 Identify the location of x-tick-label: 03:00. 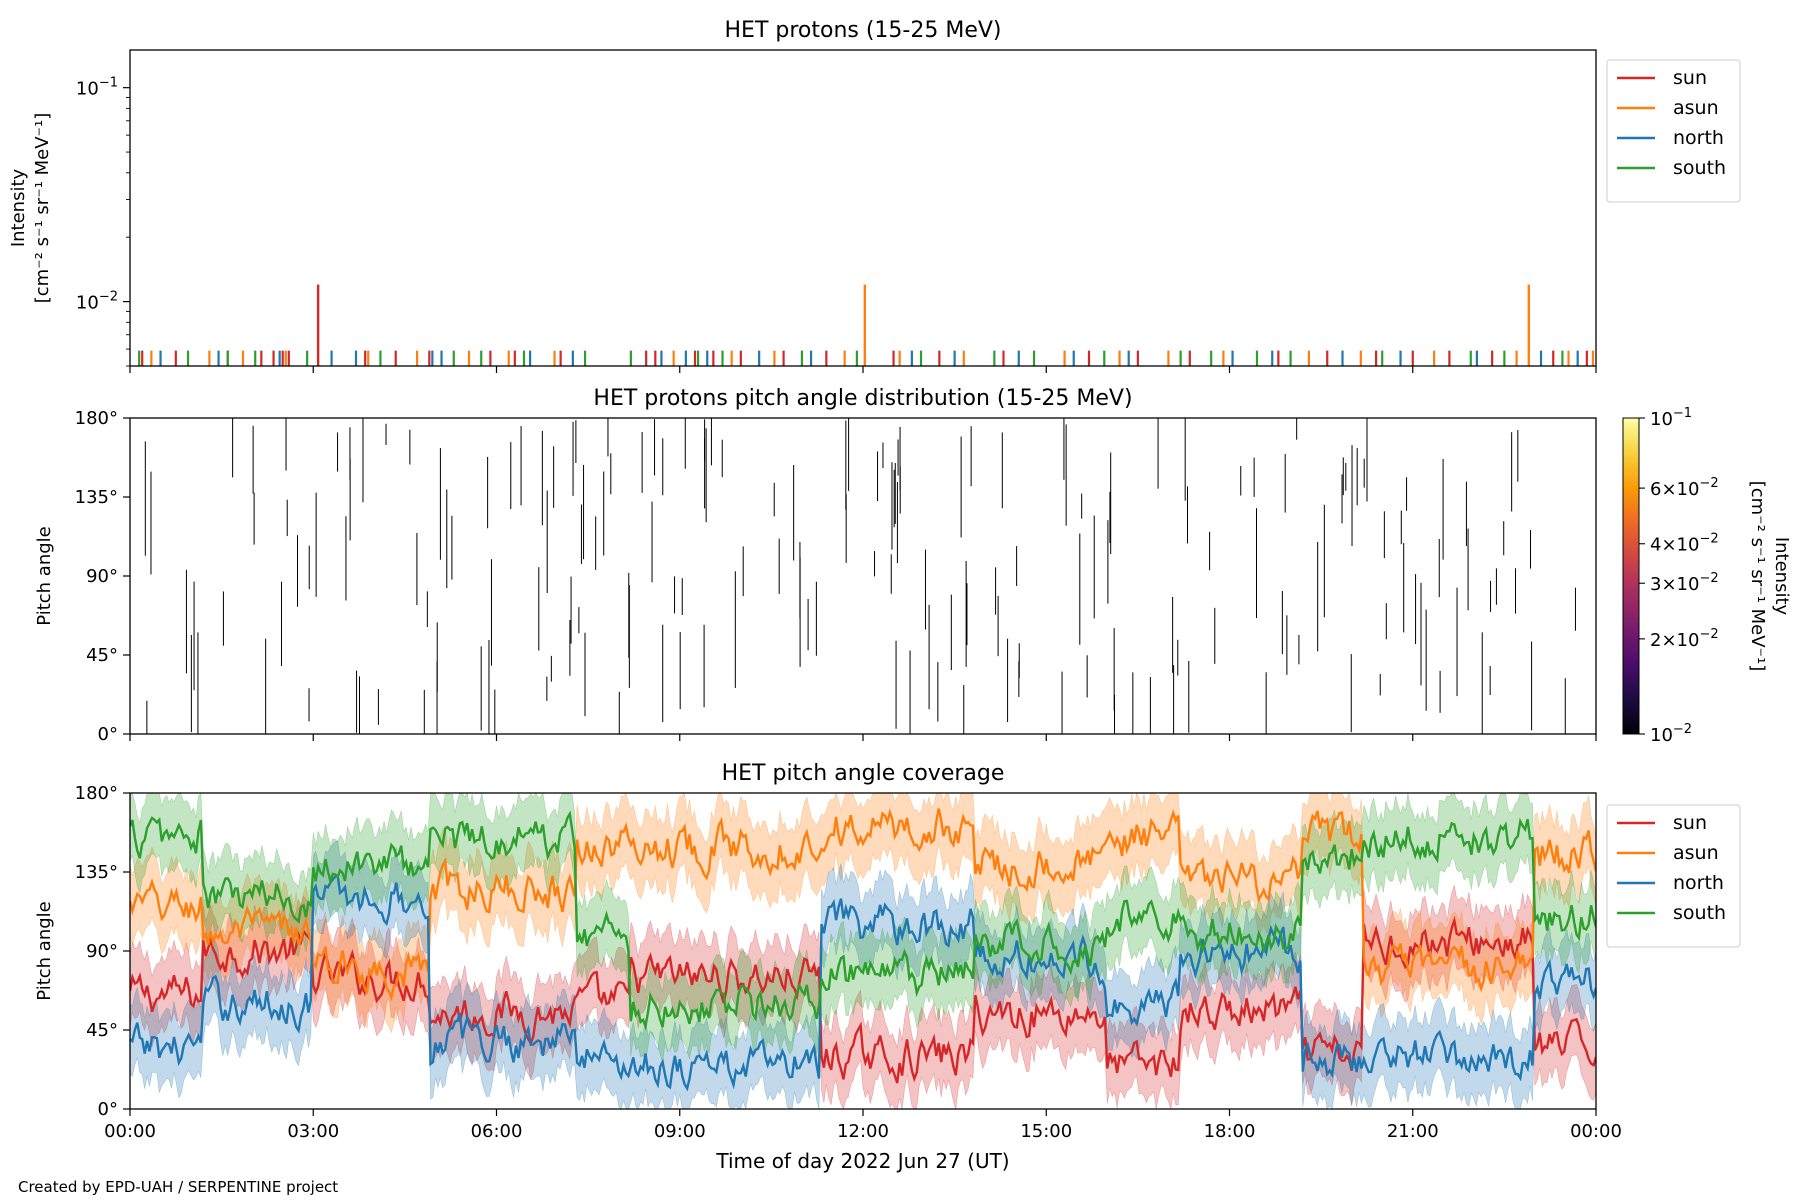
(313, 1131).